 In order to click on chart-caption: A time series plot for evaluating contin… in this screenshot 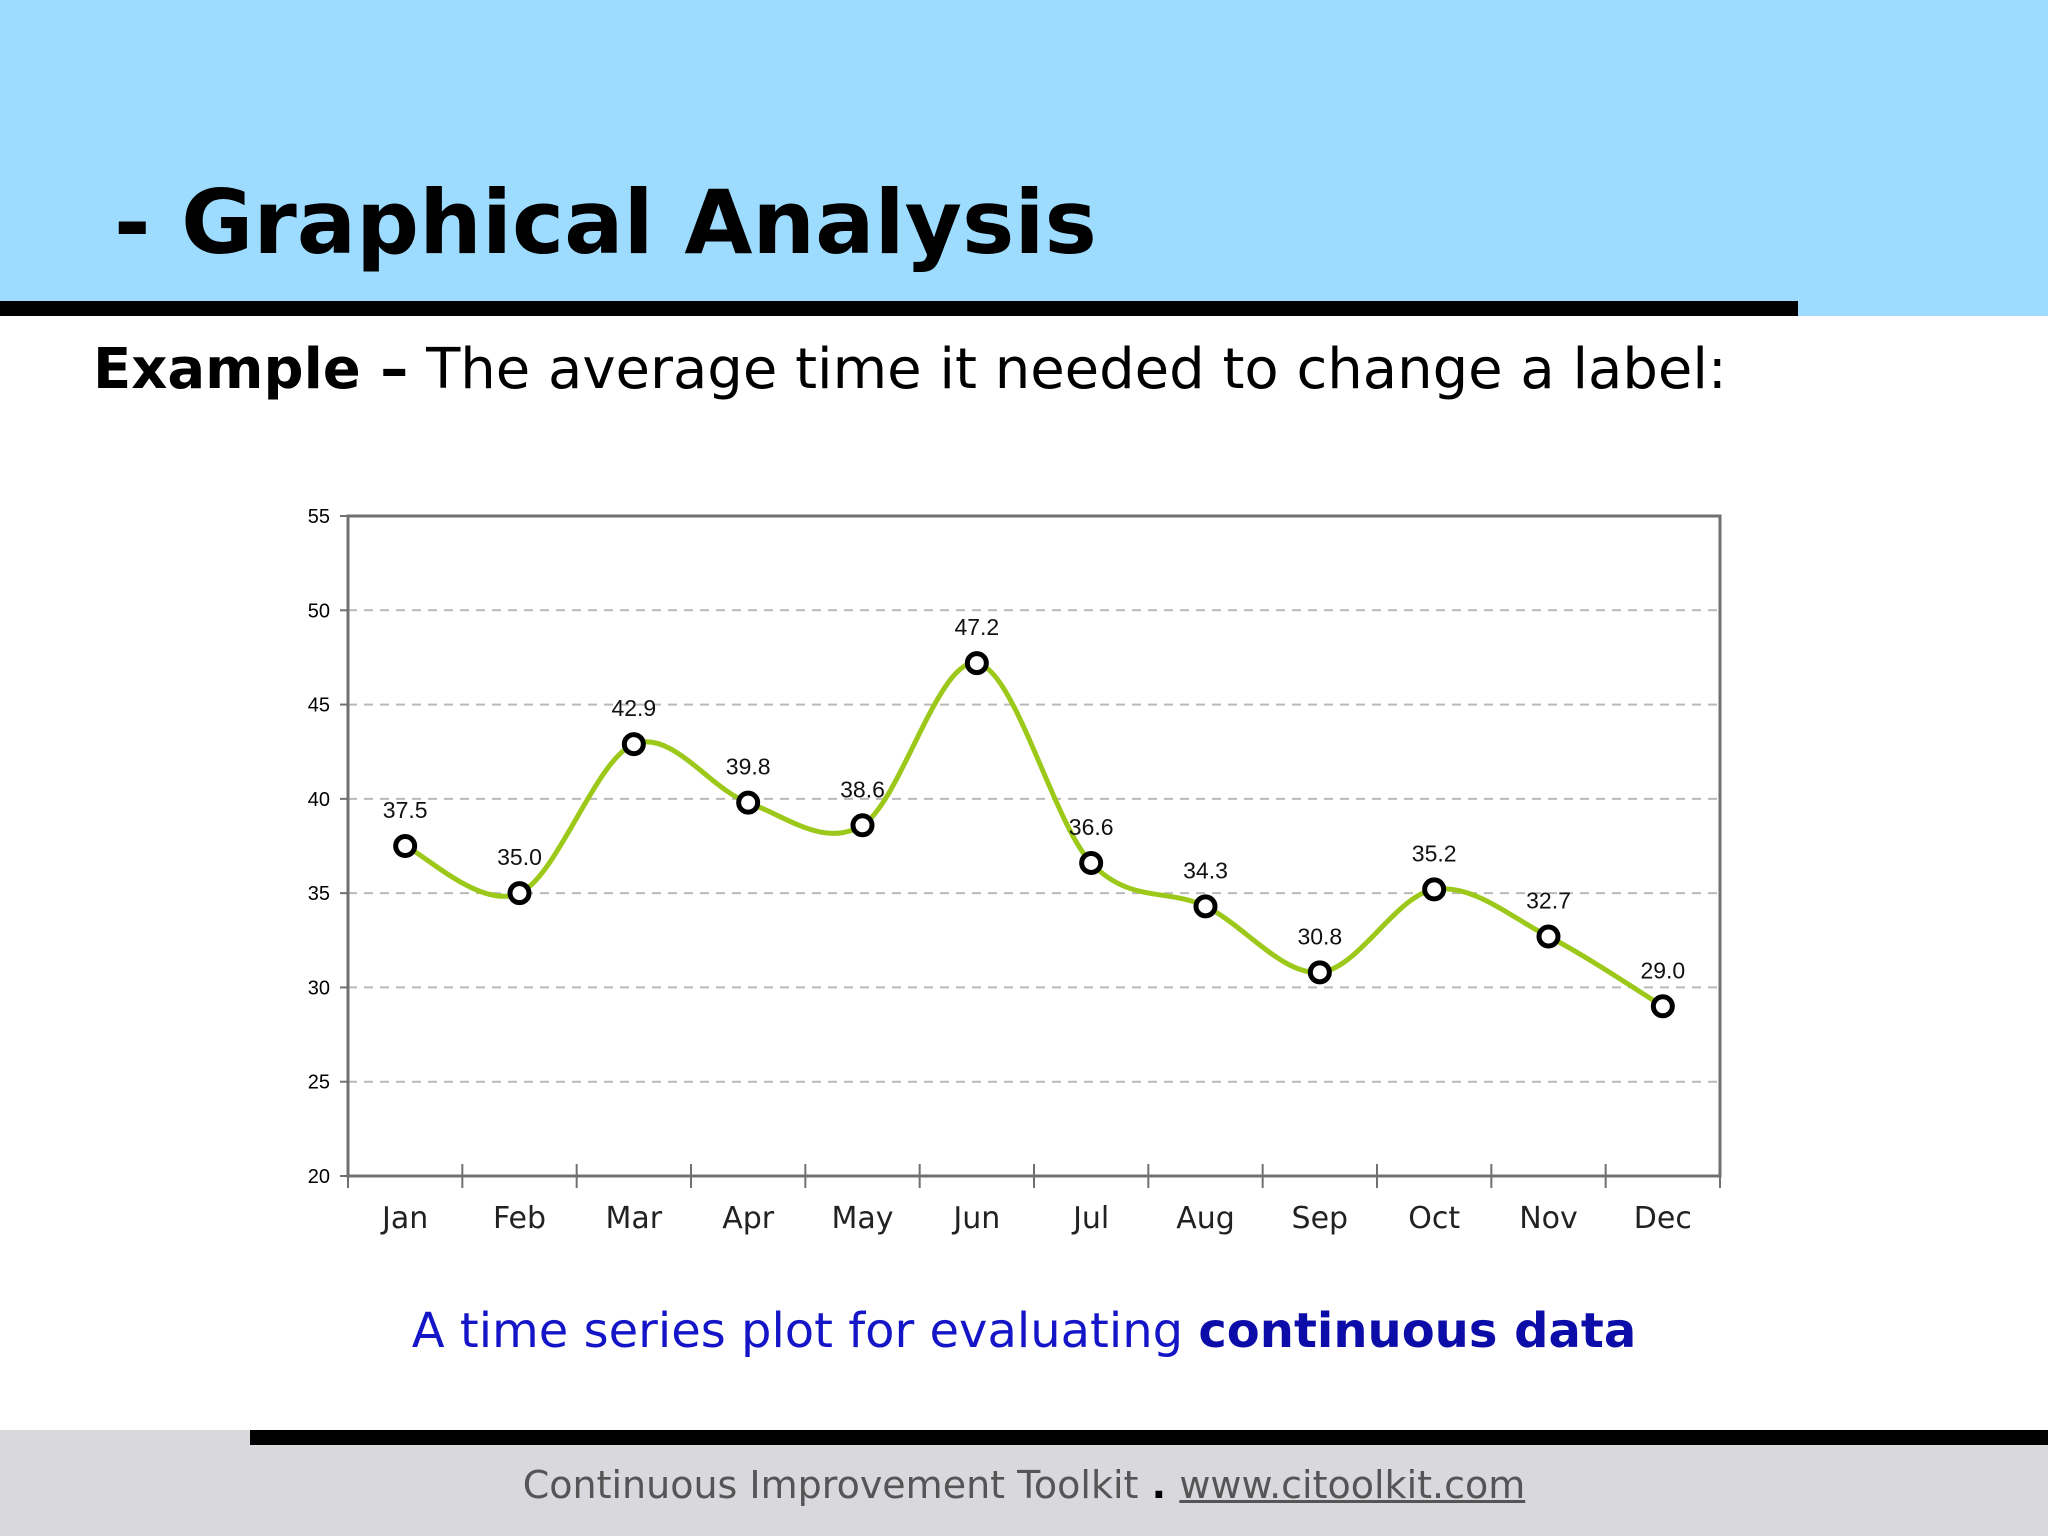, I will do `click(1024, 1331)`.